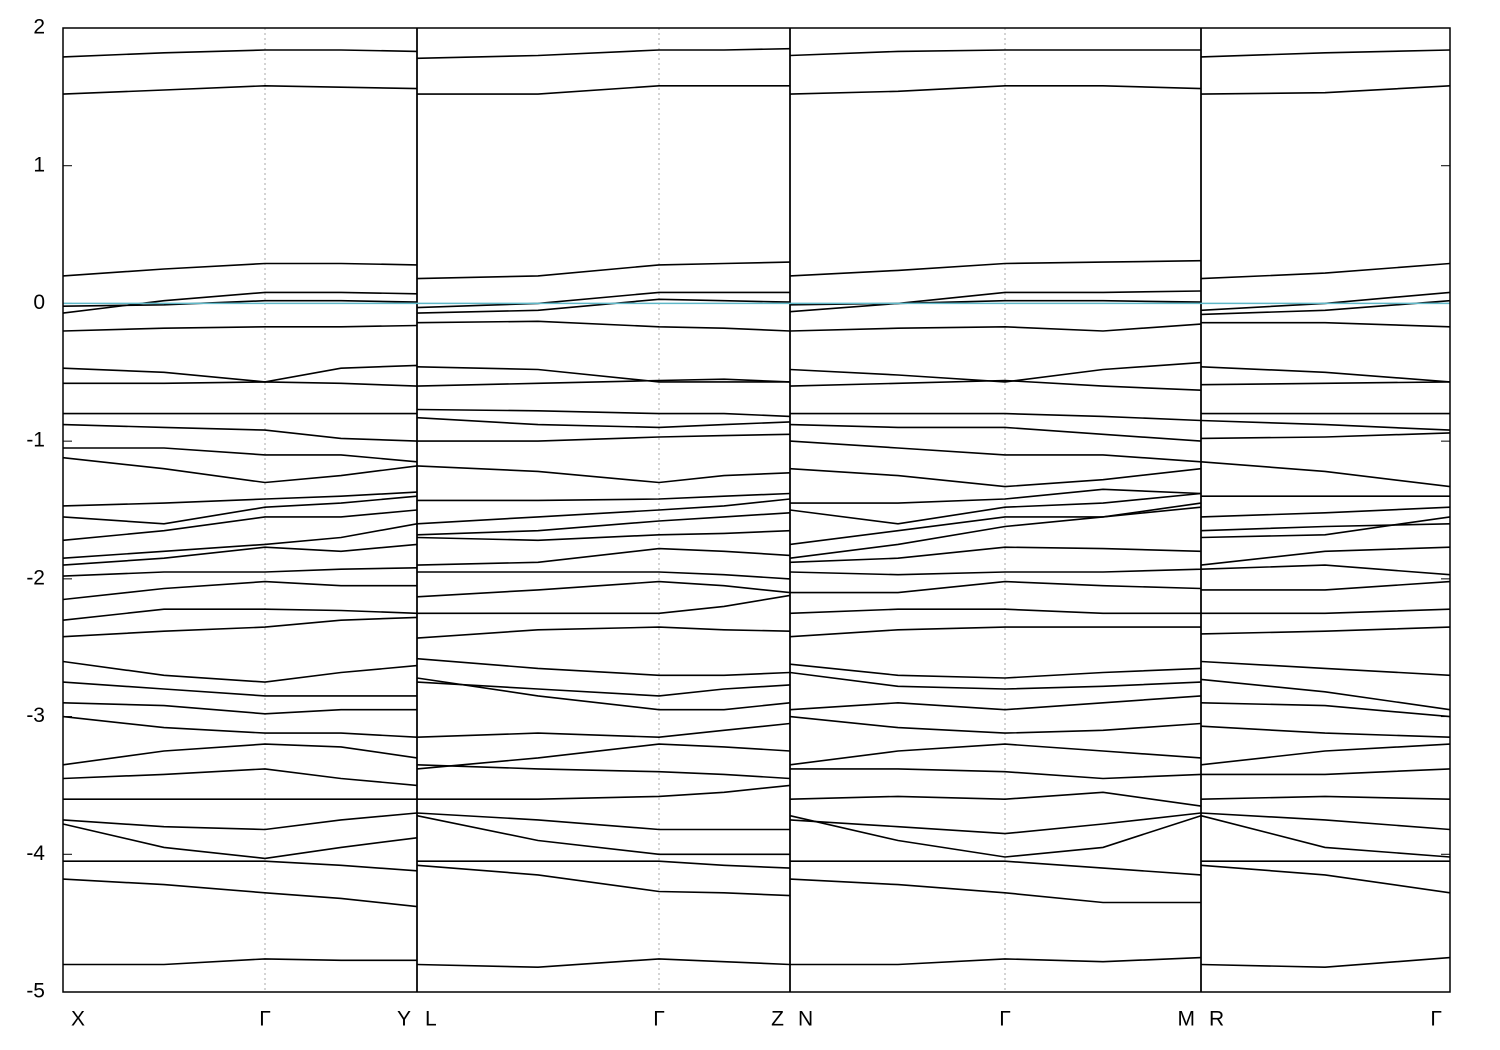 The image size is (1500, 1050). I want to click on x-tick-label: L, so click(431, 1019).